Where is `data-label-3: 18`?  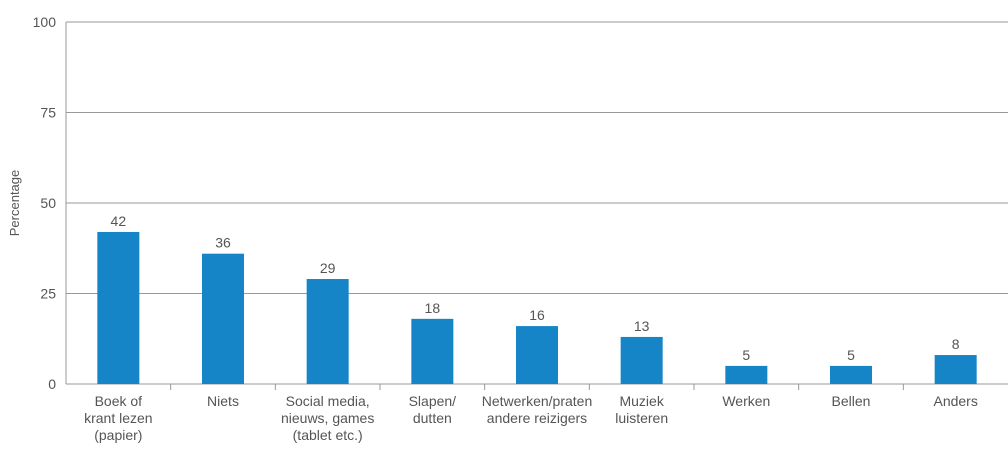 data-label-3: 18 is located at coordinates (433, 308).